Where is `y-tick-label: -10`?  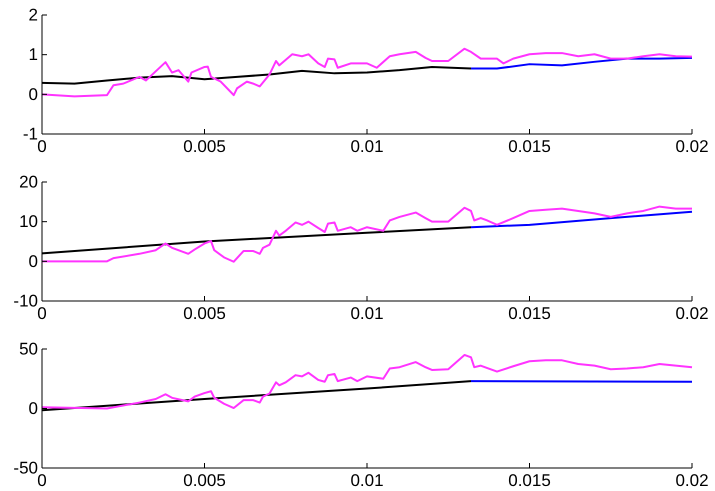 y-tick-label: -10 is located at coordinates (25, 300).